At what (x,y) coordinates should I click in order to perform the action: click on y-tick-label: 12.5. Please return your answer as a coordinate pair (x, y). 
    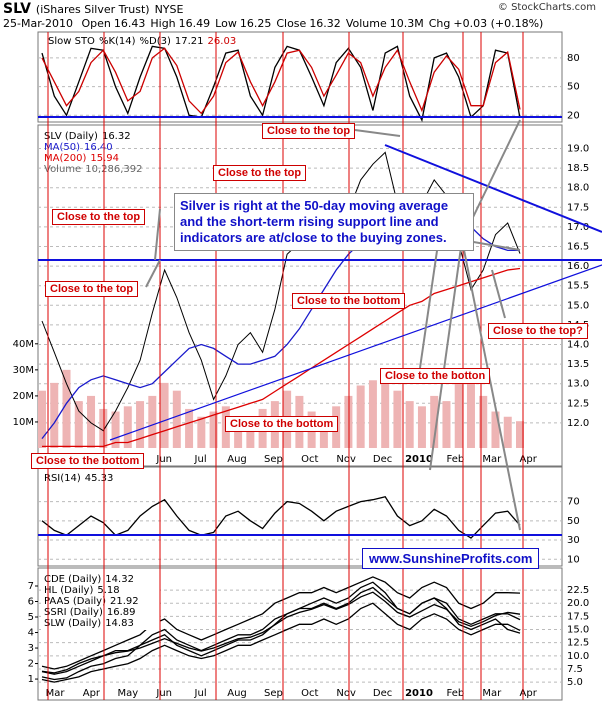
    Looking at the image, I should click on (578, 403).